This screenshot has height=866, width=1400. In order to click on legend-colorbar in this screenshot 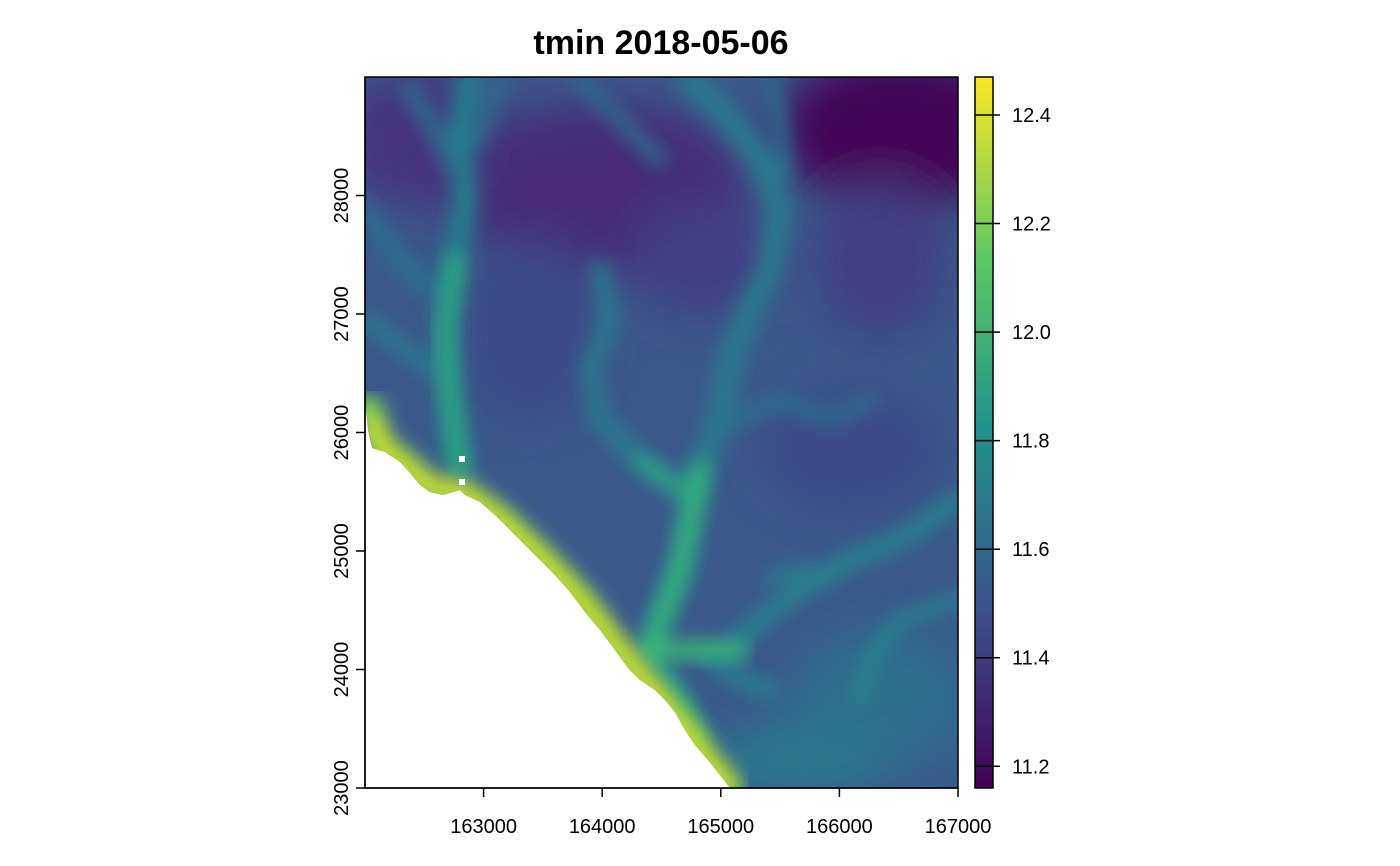, I will do `click(984, 432)`.